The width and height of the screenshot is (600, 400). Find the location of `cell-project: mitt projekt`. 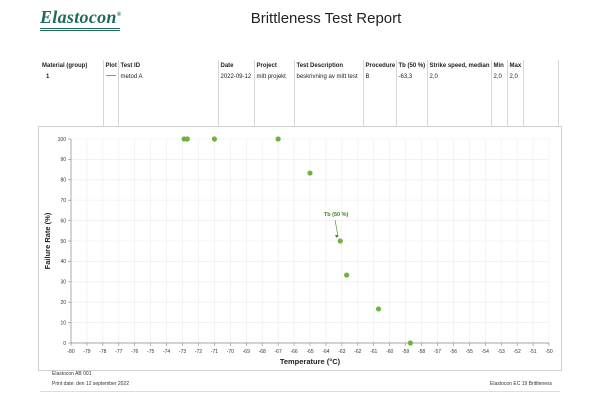

cell-project: mitt projekt is located at coordinates (274, 76).